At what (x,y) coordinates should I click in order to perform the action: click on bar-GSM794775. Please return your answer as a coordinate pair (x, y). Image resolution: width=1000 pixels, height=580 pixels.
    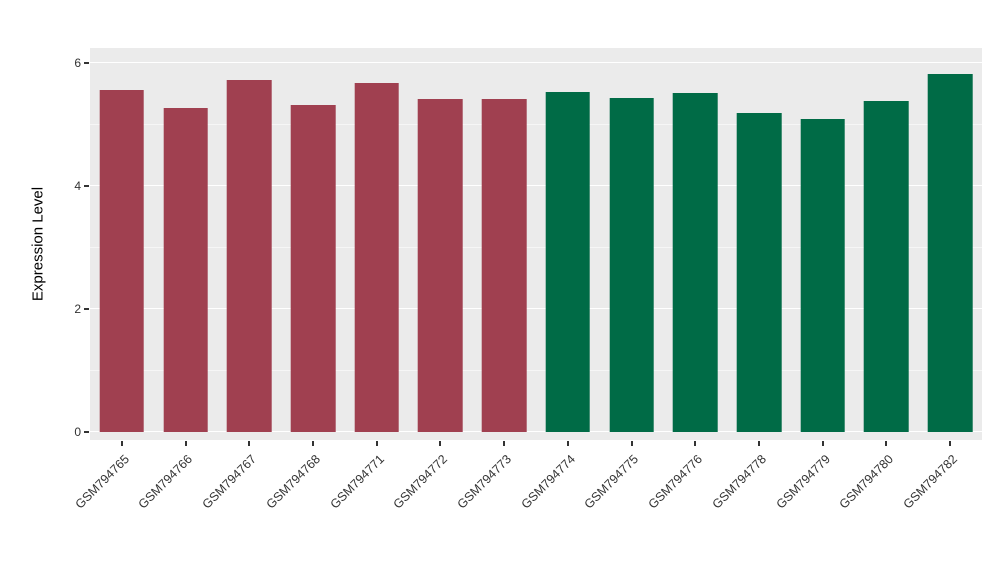
    Looking at the image, I should click on (631, 265).